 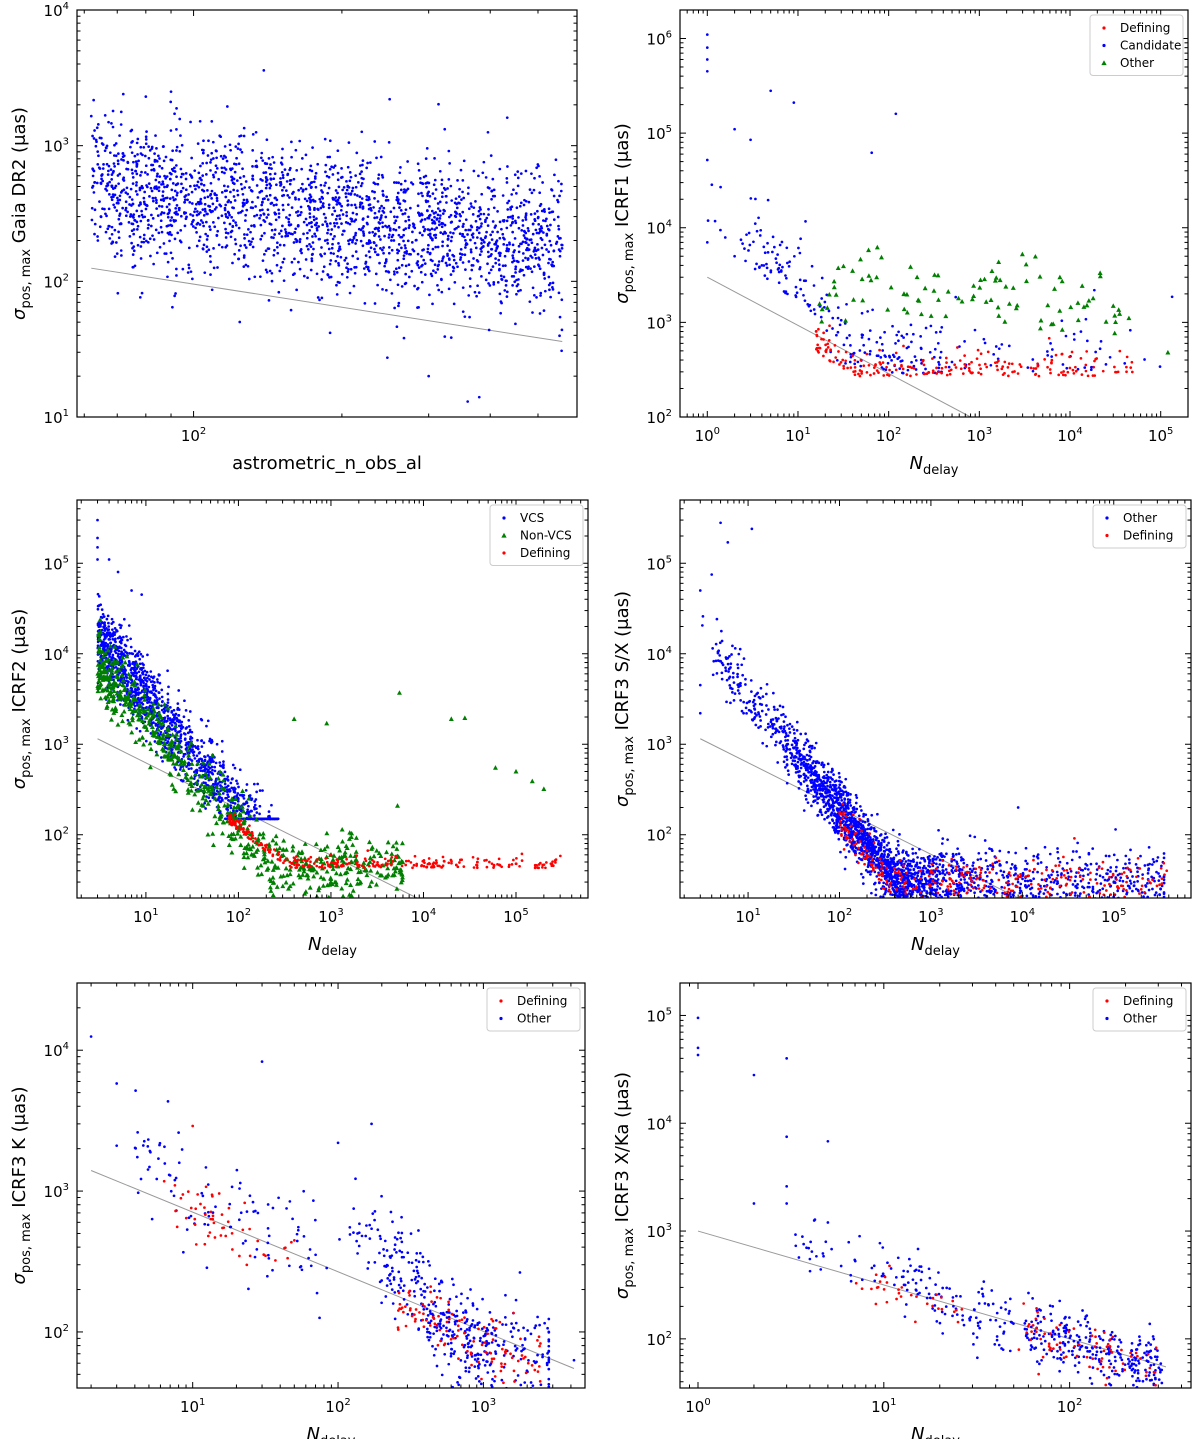 I want to click on tick-exponent: 5, so click(x=1170, y=431).